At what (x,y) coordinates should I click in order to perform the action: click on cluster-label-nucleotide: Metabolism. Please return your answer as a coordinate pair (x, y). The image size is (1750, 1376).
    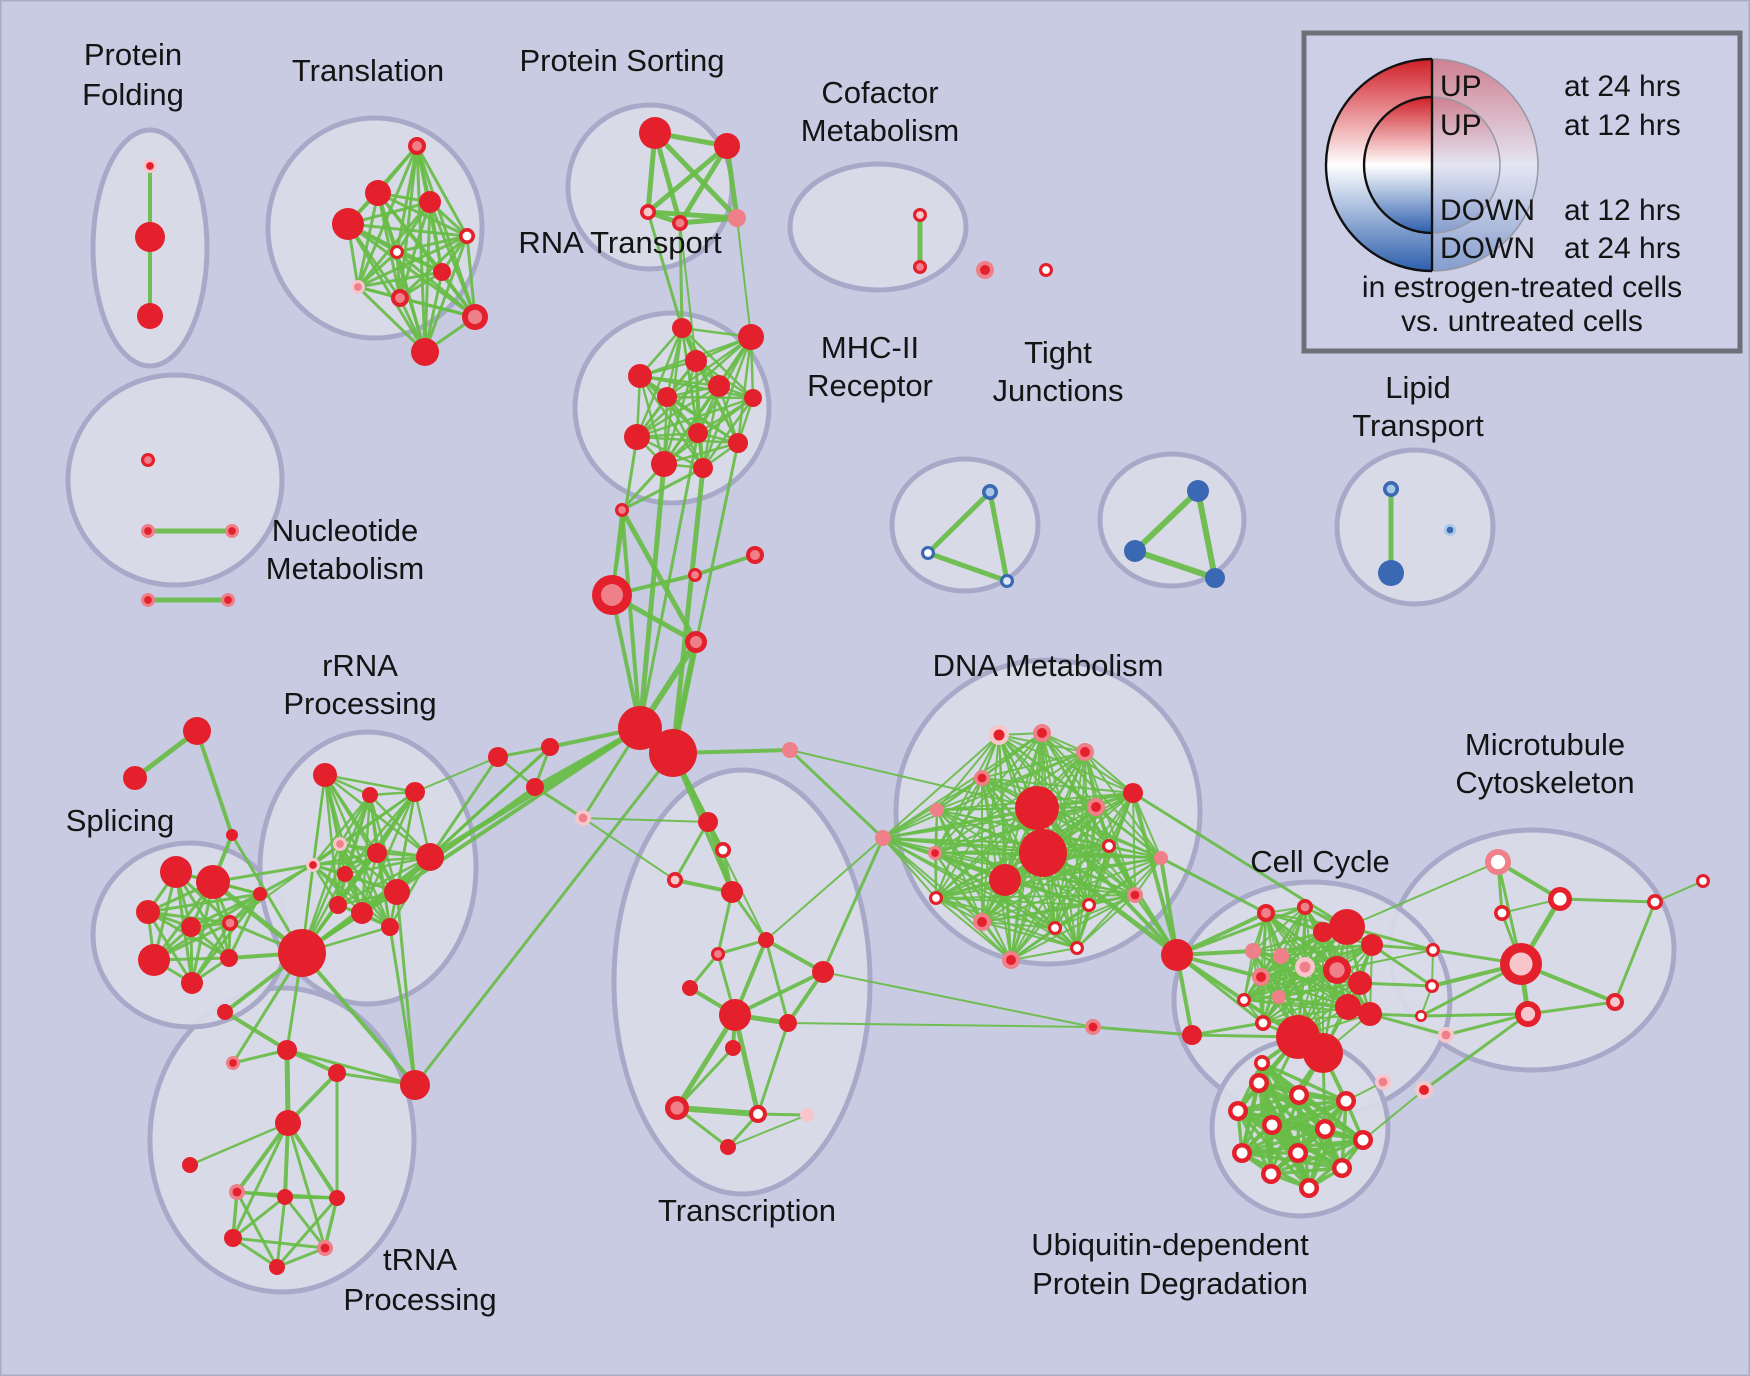
    Looking at the image, I should click on (345, 568).